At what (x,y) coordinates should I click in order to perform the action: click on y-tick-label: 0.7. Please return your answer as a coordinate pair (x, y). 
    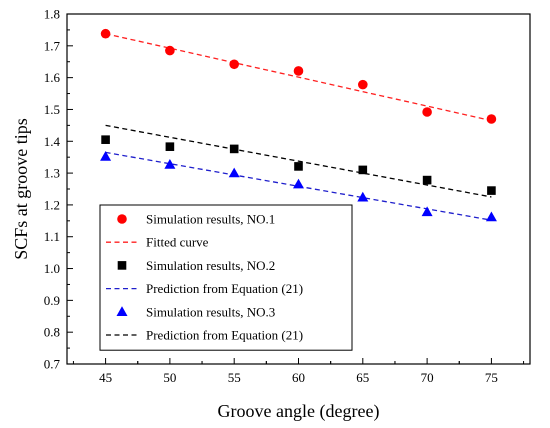
    Looking at the image, I should click on (52, 364).